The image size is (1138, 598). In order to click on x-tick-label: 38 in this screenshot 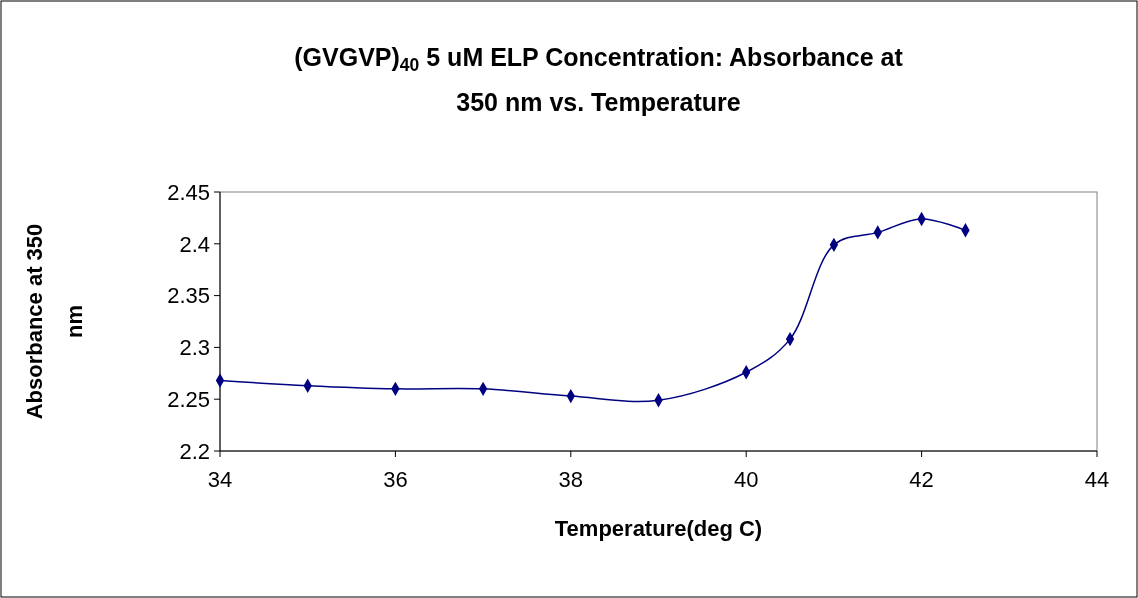, I will do `click(571, 479)`.